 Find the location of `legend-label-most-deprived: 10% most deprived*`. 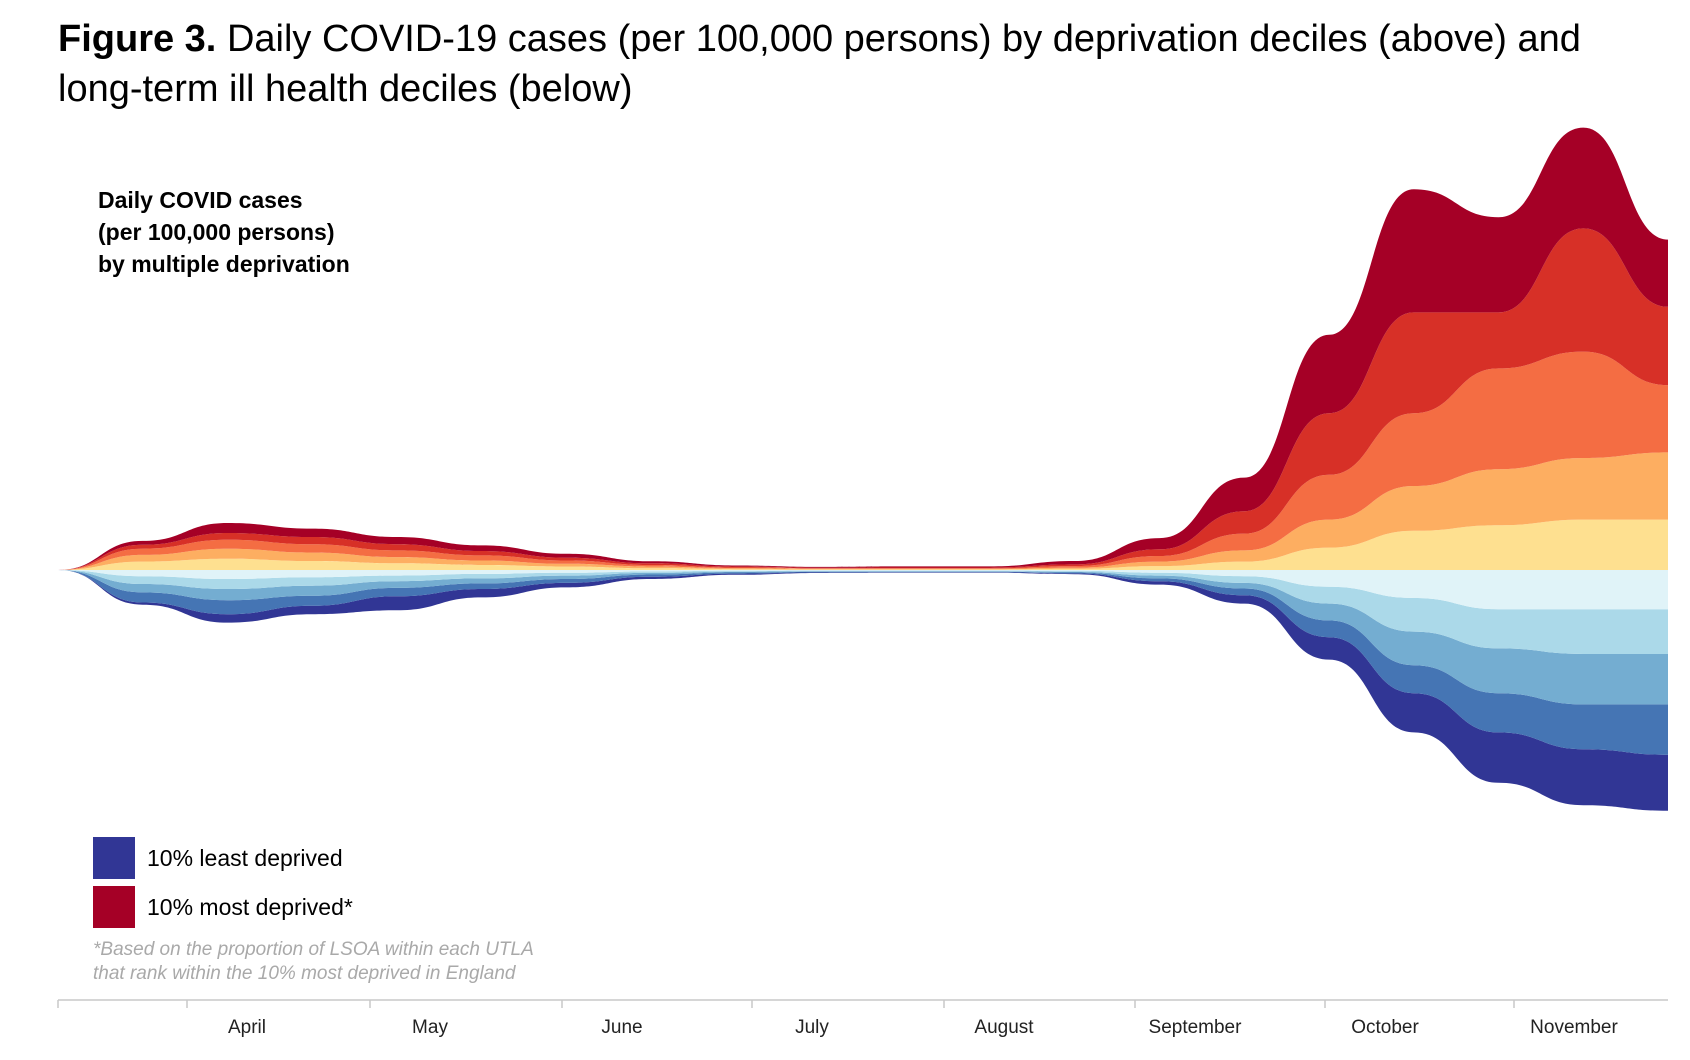

legend-label-most-deprived: 10% most deprived* is located at coordinates (250, 906).